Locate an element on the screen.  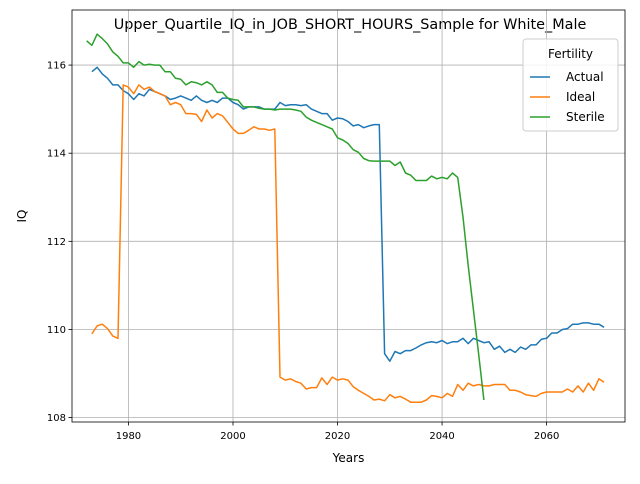
x-tick-label: 2060 is located at coordinates (546, 436).